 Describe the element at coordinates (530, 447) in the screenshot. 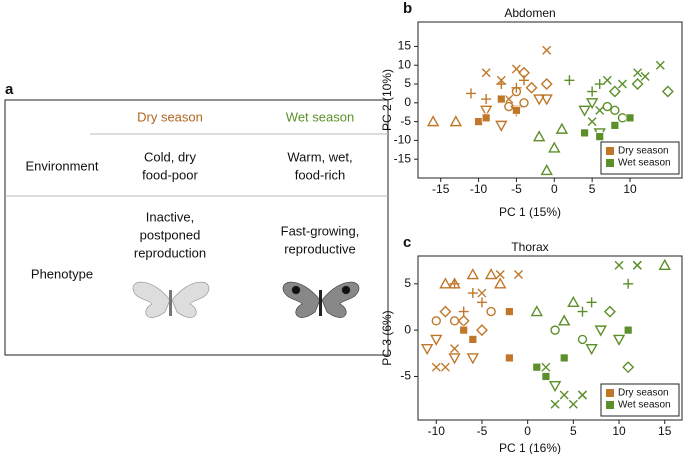

I see `x-axis-label: PC 1 (16%)` at that location.